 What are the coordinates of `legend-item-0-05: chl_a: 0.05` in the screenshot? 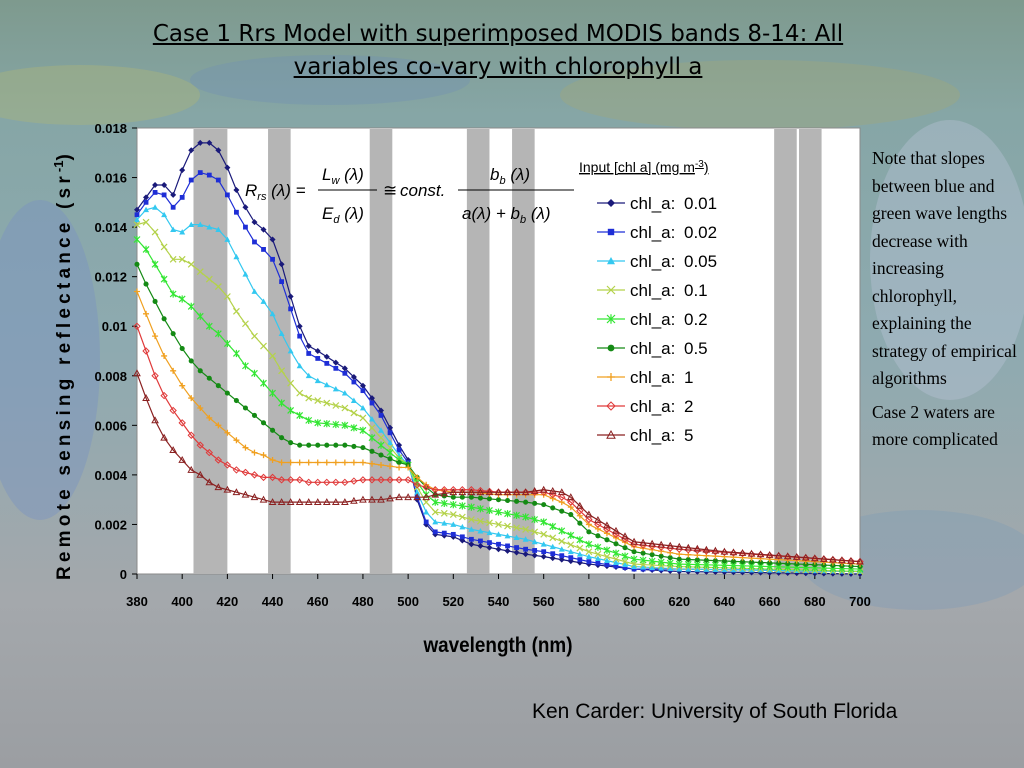 It's located at (657, 261).